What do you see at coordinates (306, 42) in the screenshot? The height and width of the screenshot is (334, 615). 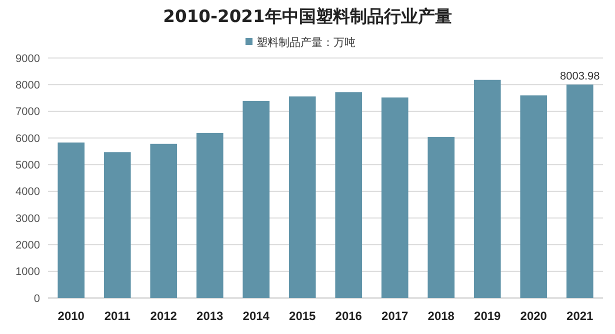 I see `legend-label: 塑料制品产量：万吨` at bounding box center [306, 42].